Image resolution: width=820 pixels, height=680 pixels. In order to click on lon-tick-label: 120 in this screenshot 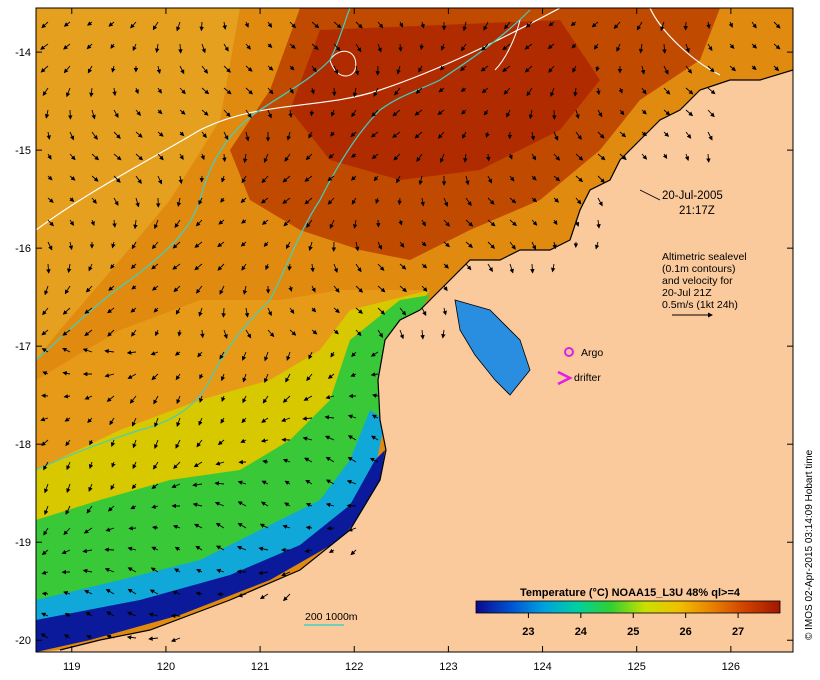, I will do `click(166, 667)`.